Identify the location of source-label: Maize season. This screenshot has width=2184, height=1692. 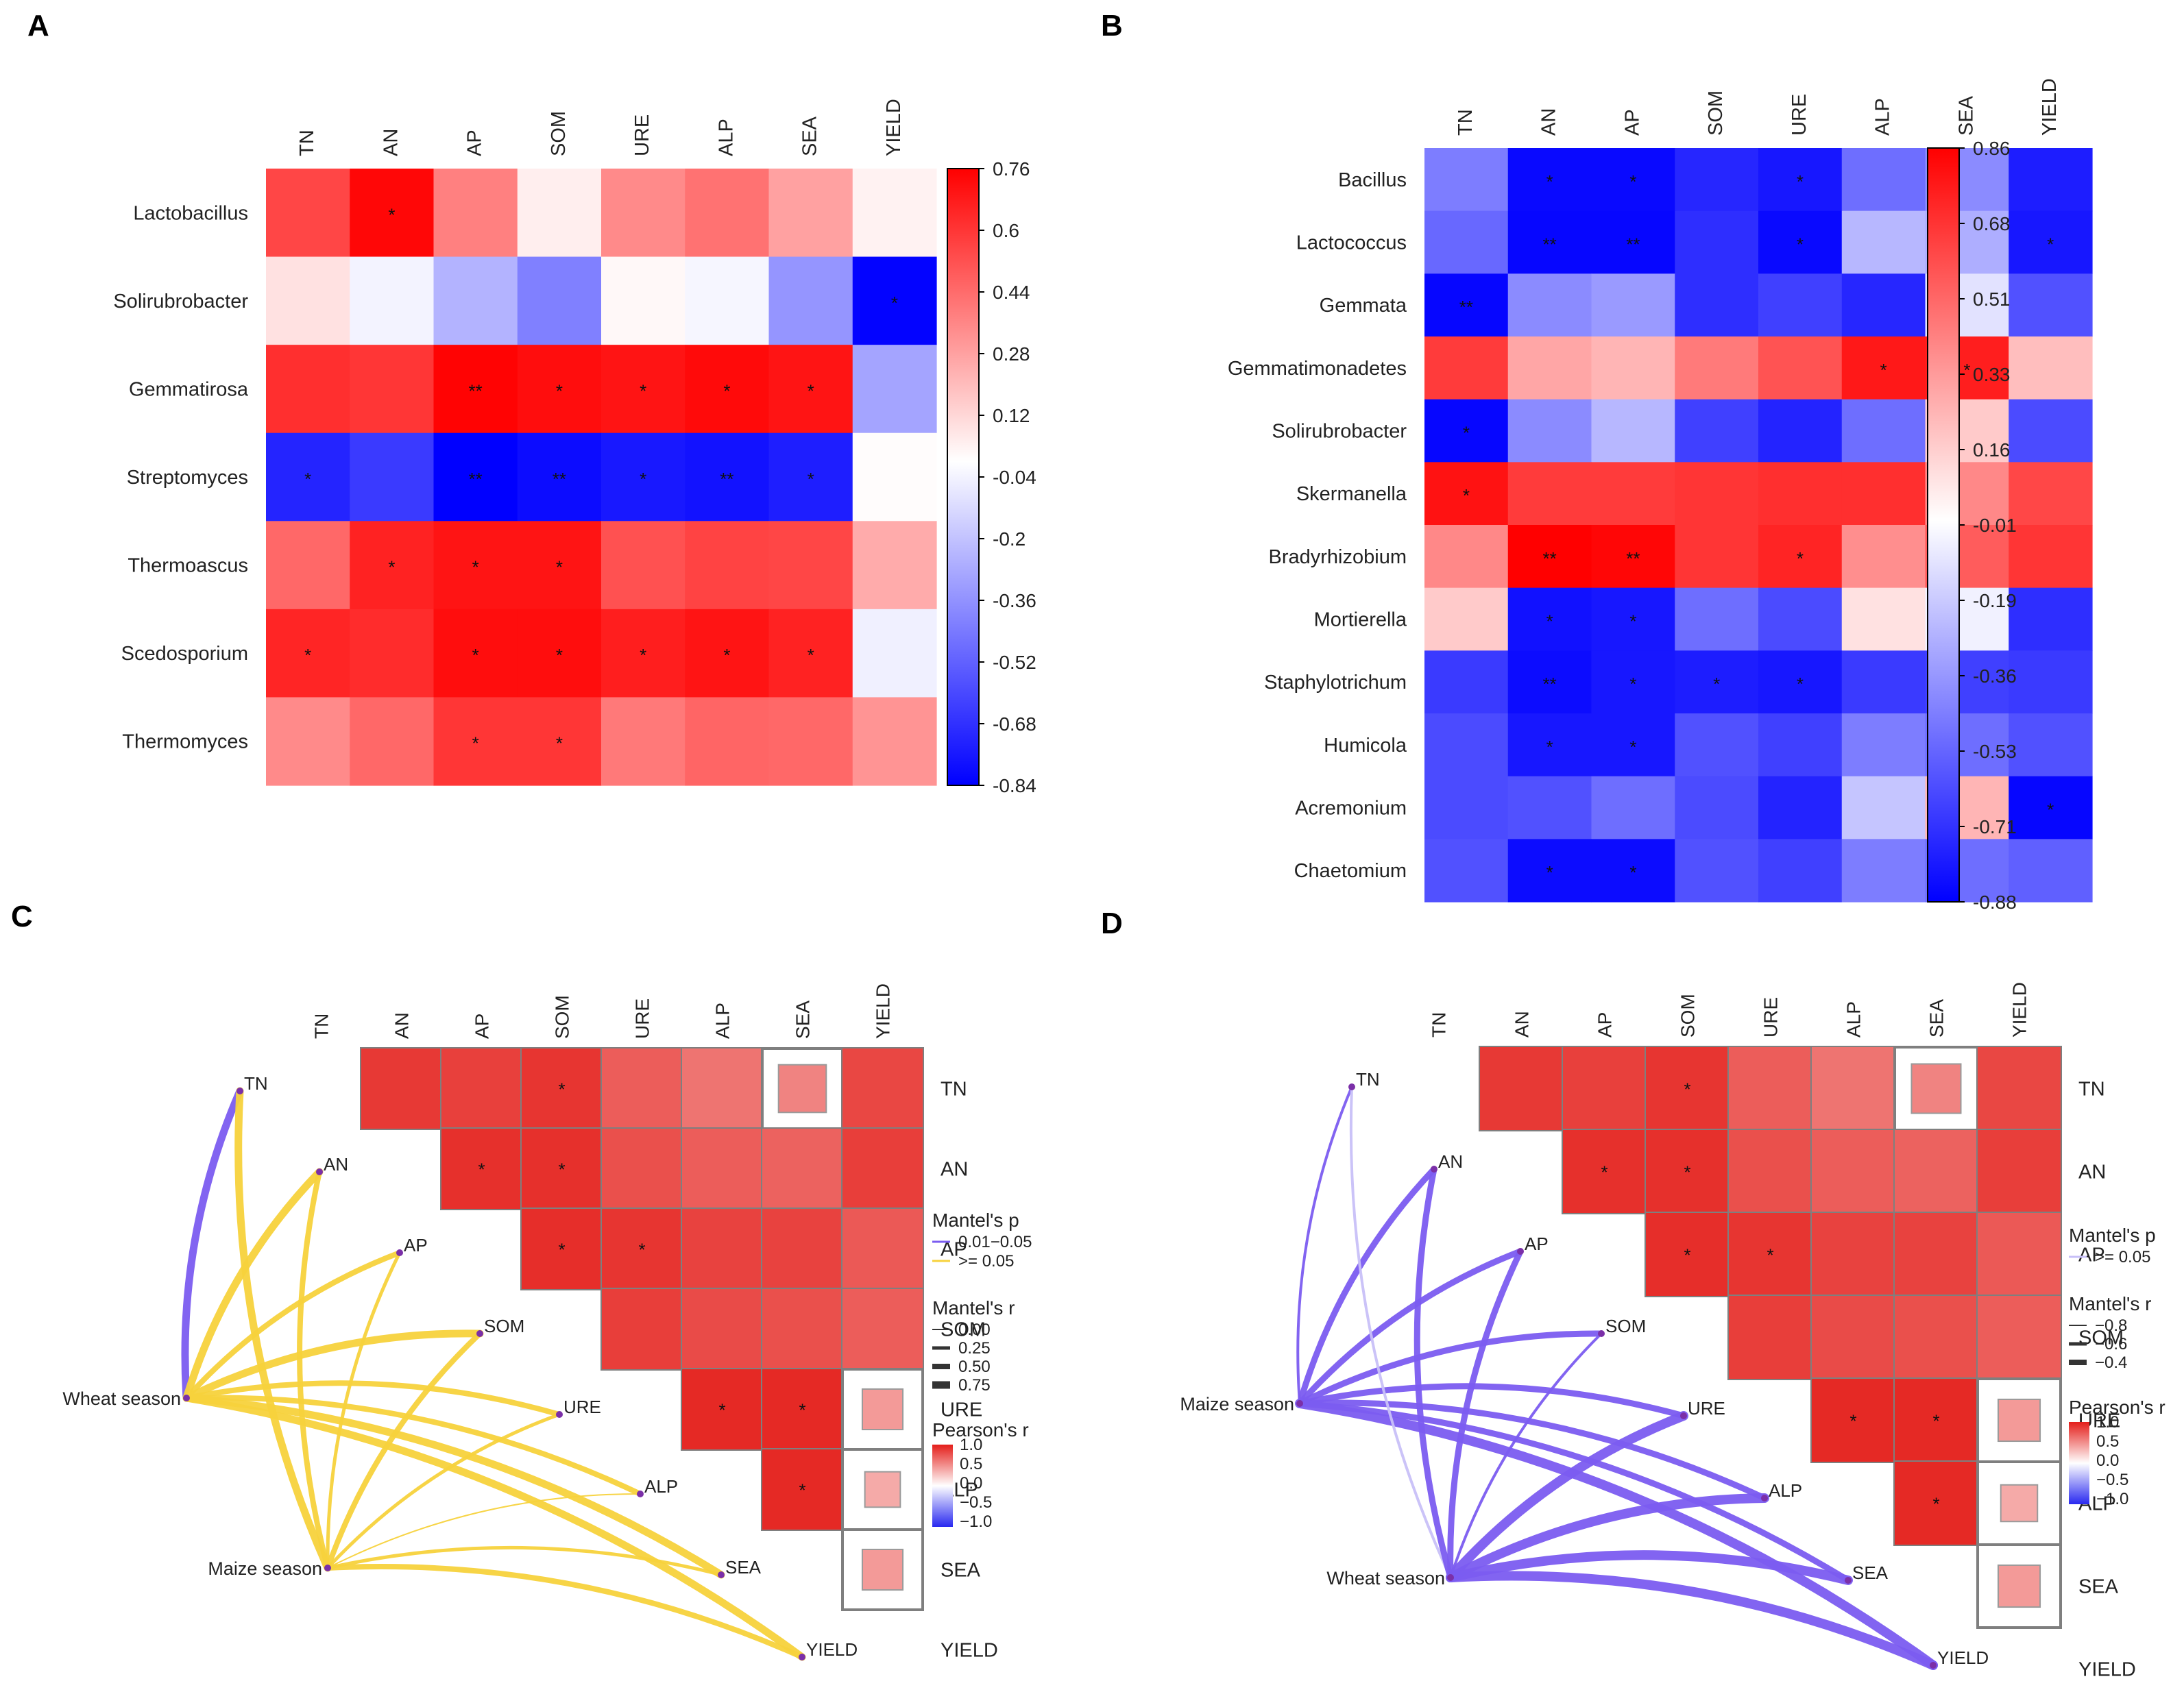
(1237, 1404).